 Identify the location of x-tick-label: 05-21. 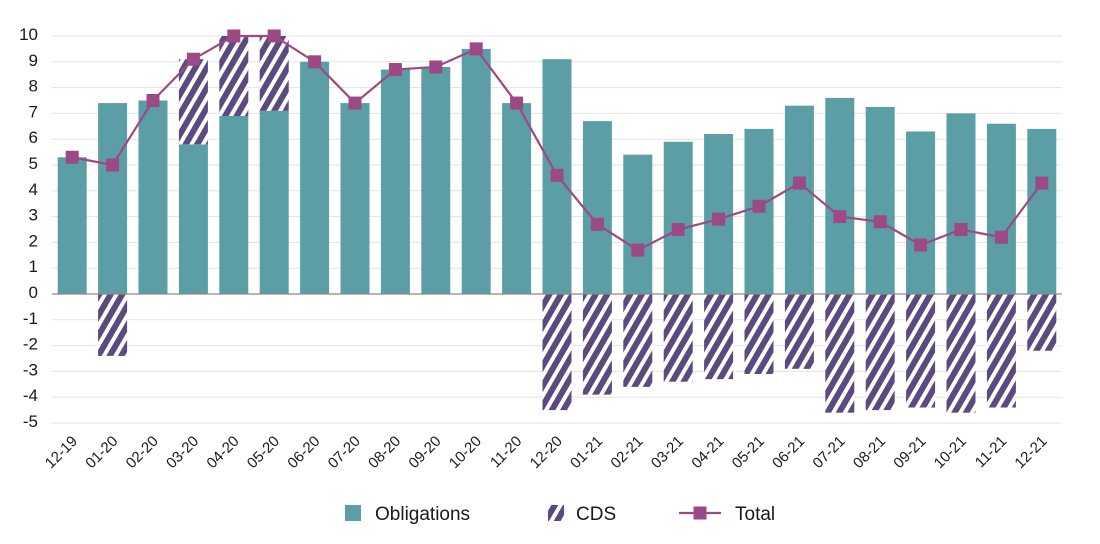
(748, 452).